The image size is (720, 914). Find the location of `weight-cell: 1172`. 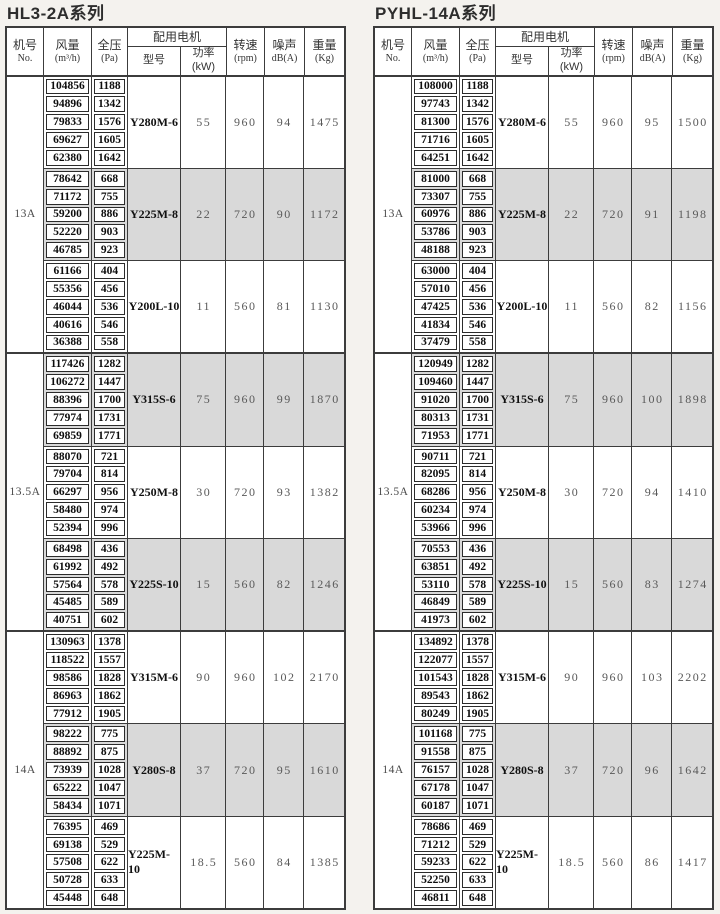

weight-cell: 1172 is located at coordinates (324, 214).